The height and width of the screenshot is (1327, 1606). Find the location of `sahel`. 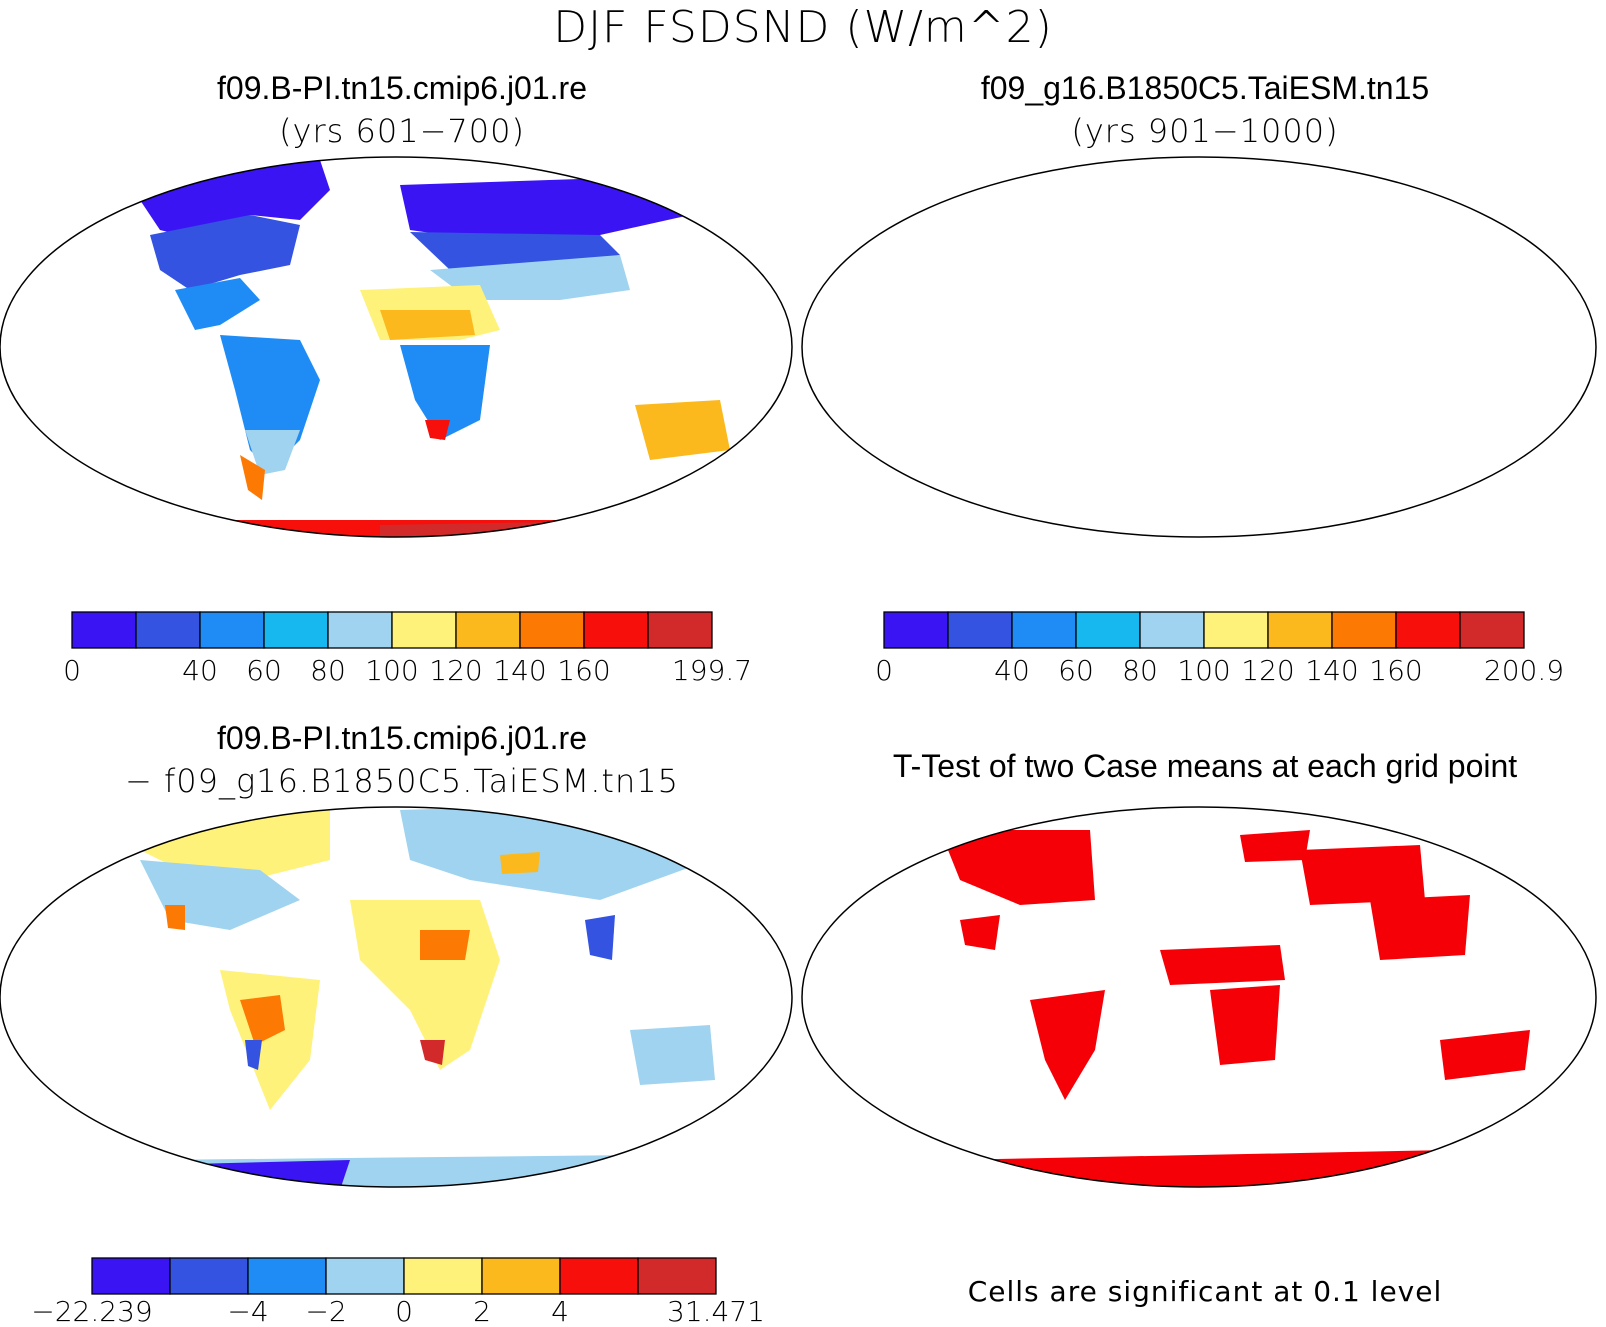

sahel is located at coordinates (427, 325).